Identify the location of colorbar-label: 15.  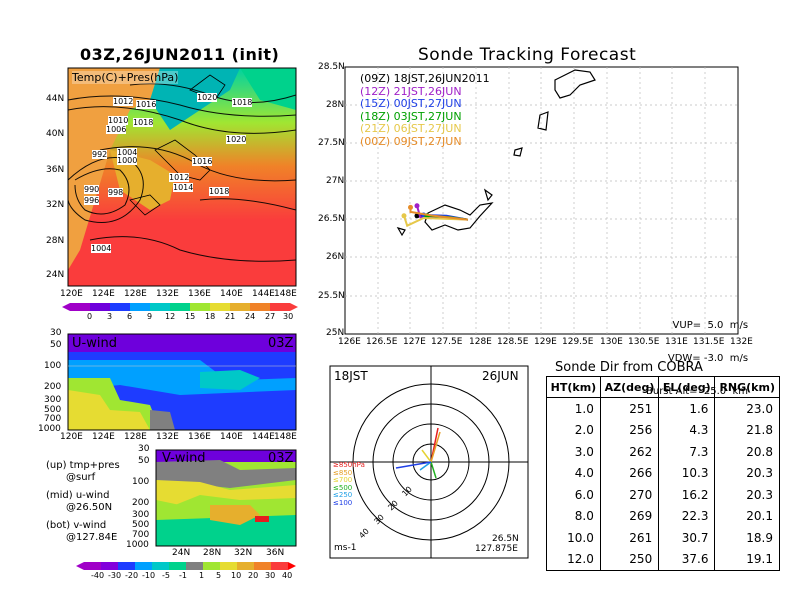
(190, 316).